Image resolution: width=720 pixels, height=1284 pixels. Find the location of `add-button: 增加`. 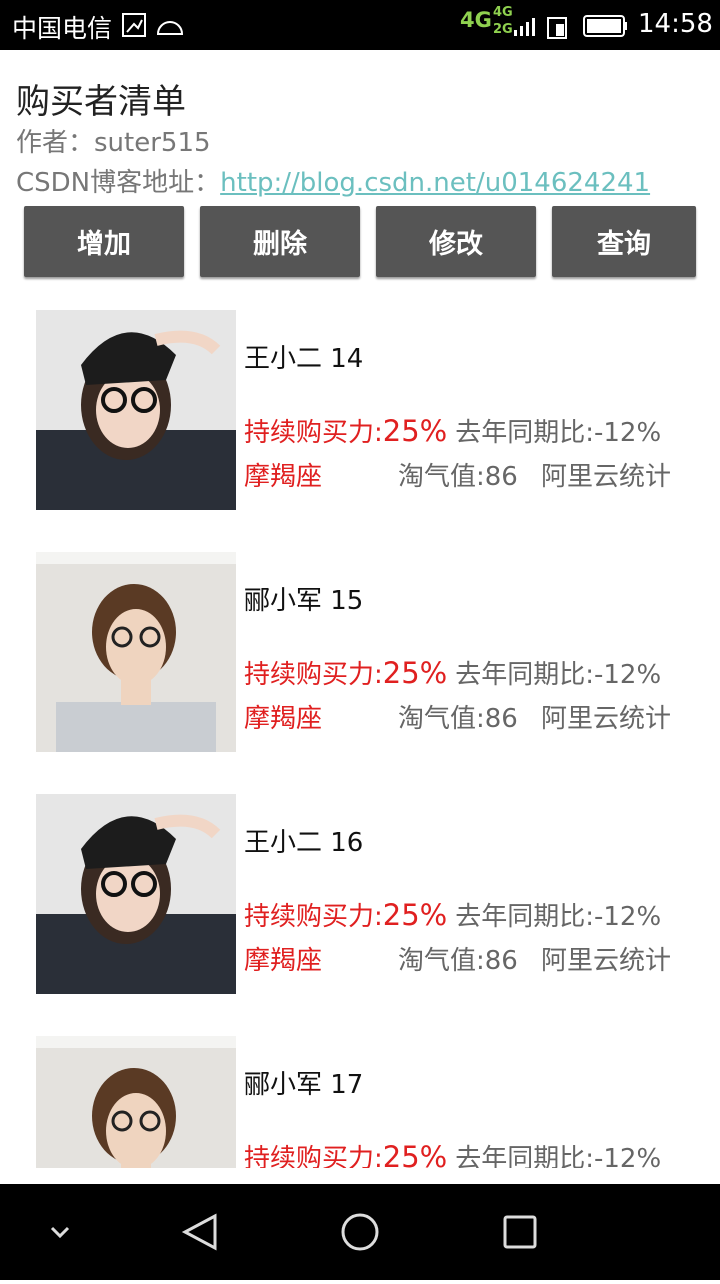

add-button: 增加 is located at coordinates (104, 241).